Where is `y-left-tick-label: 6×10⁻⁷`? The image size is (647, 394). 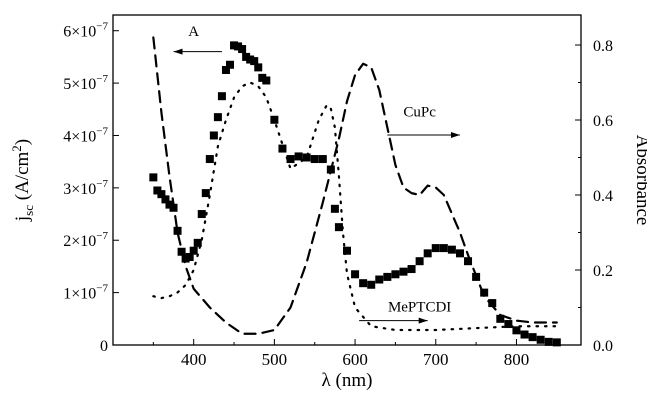
y-left-tick-label: 6×10⁻⁷ is located at coordinates (85, 31).